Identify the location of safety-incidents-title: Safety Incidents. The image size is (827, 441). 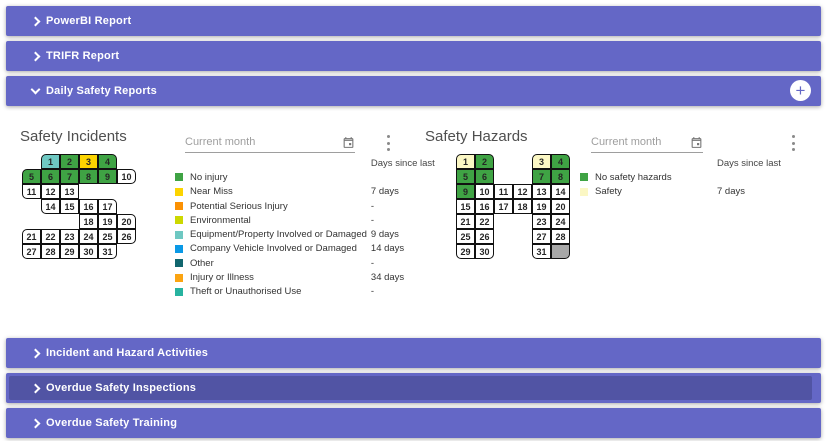
(73, 136).